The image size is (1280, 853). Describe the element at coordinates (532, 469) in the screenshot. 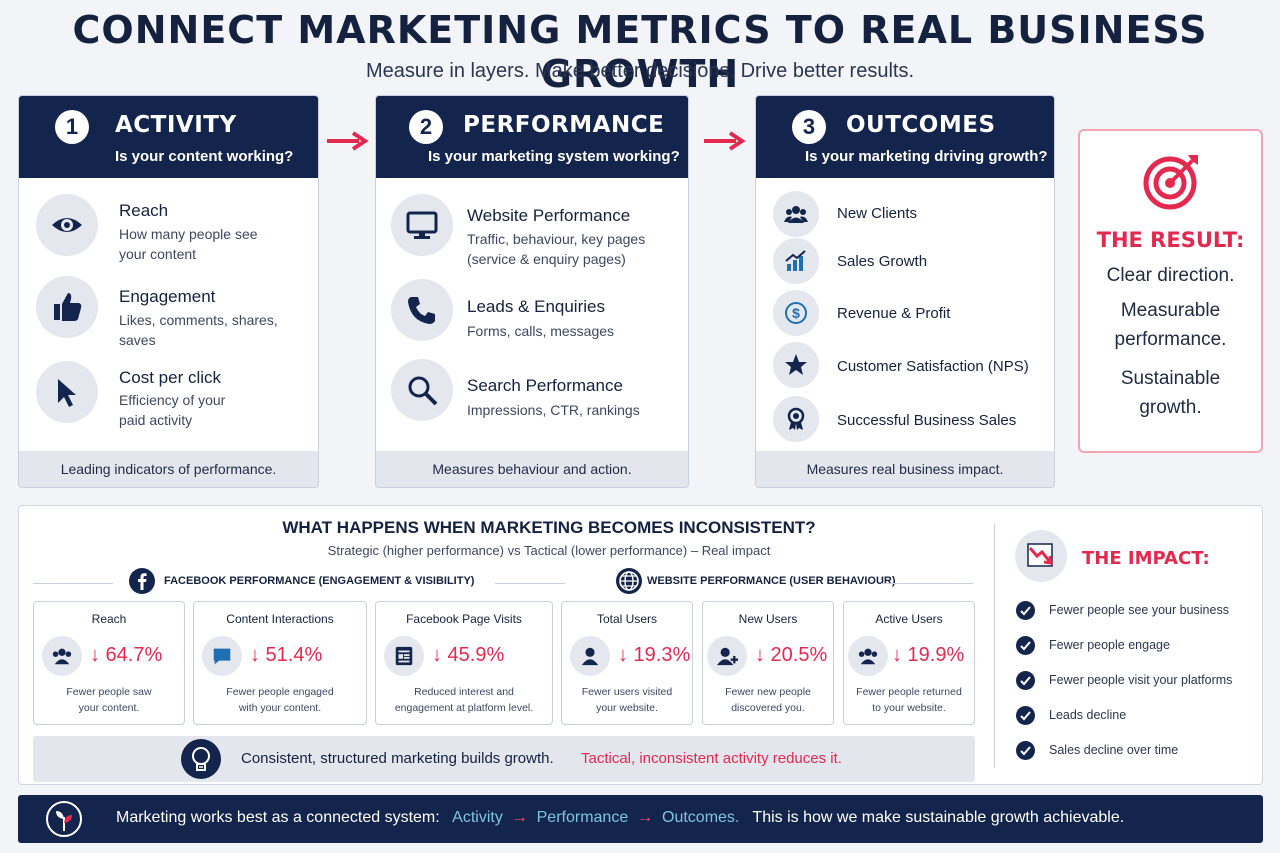

I see `column-footer: Measures behaviour and action.` at that location.